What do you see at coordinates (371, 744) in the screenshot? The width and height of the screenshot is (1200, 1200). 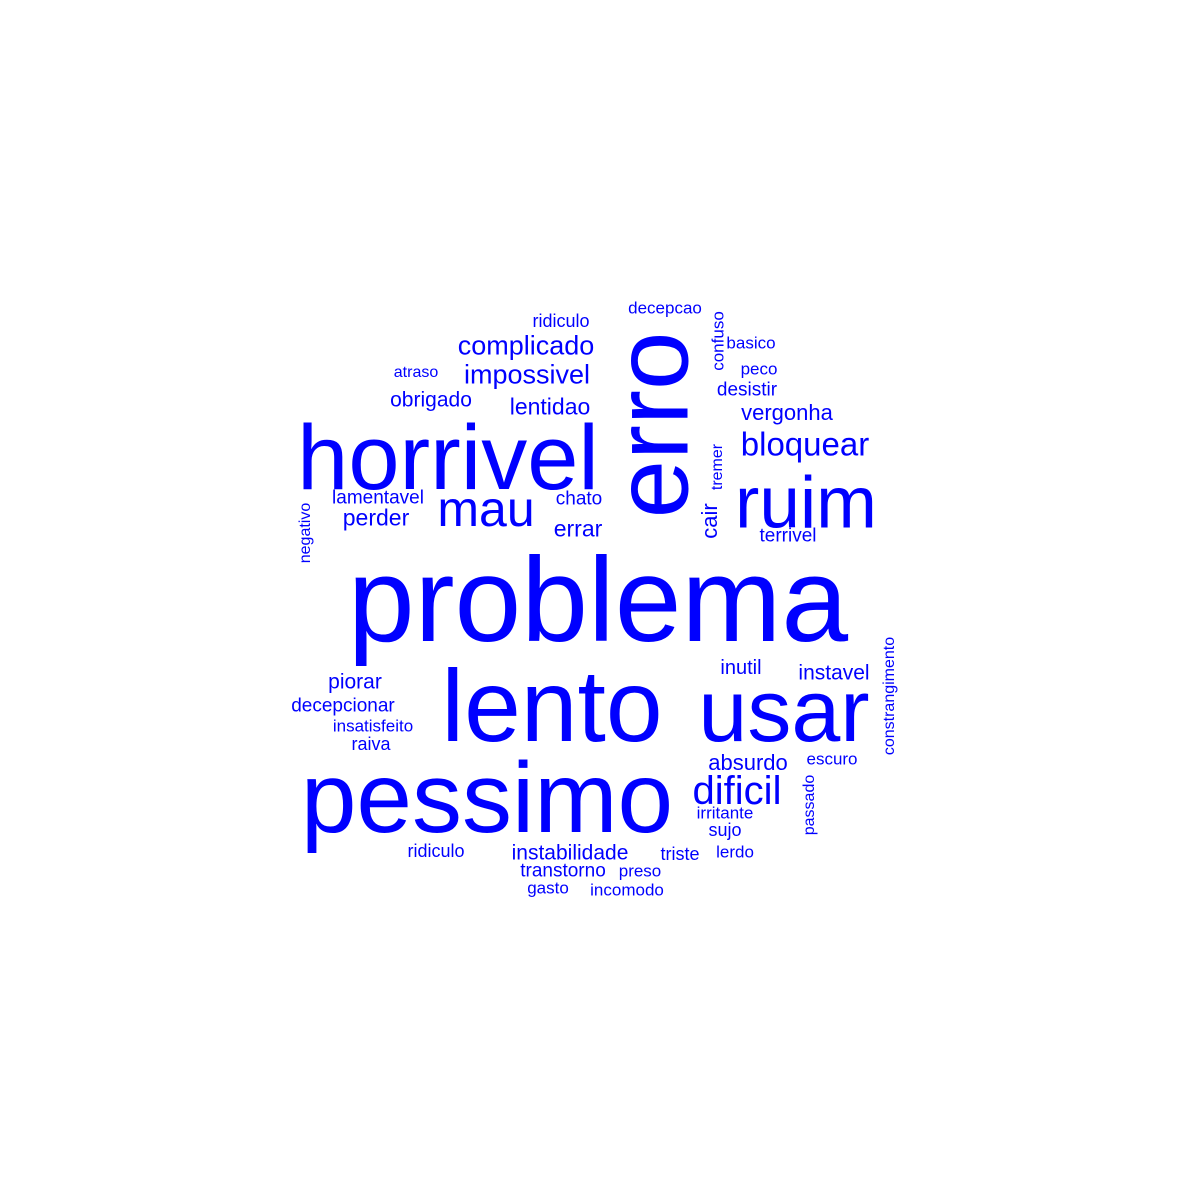 I see `word-raiva: raiva` at bounding box center [371, 744].